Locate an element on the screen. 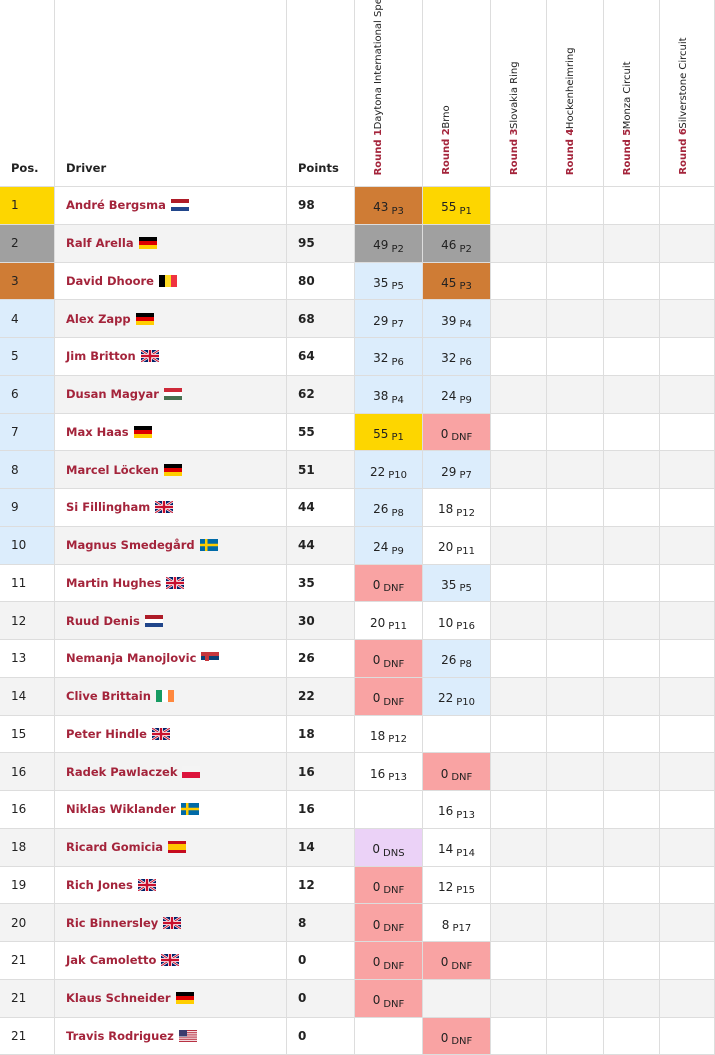 This screenshot has width=715, height=1055. round-points: 26 is located at coordinates (381, 509).